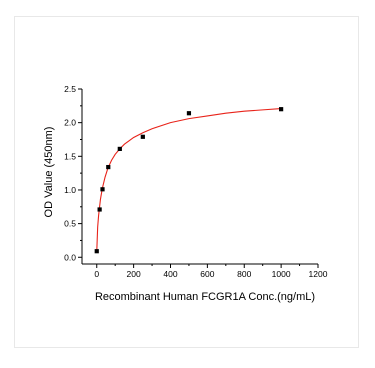 The width and height of the screenshot is (375, 368). I want to click on y-tick-label: 2.0, so click(70, 123).